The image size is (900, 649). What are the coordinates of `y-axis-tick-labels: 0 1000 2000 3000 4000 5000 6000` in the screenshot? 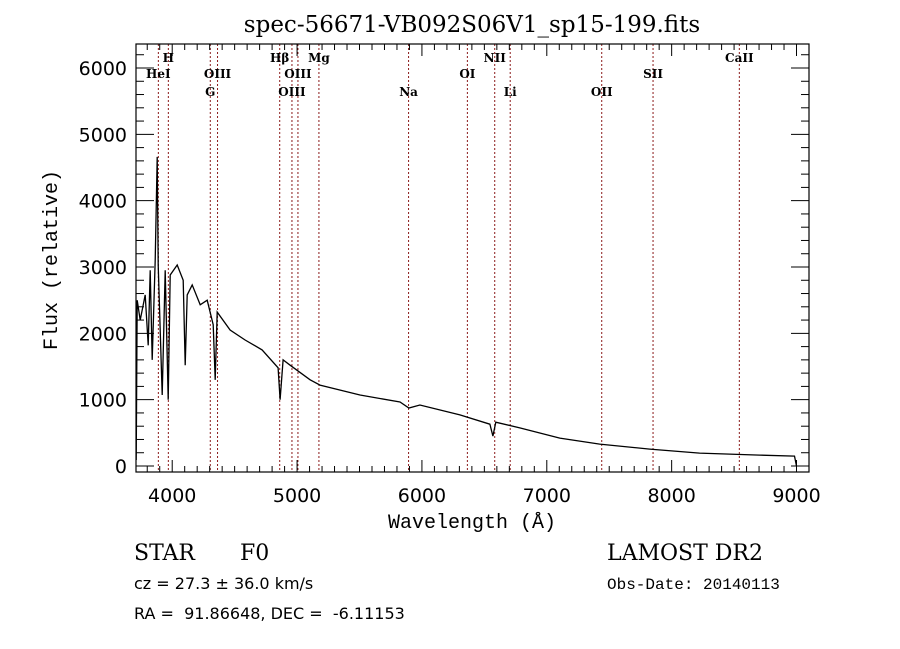 It's located at (103, 268).